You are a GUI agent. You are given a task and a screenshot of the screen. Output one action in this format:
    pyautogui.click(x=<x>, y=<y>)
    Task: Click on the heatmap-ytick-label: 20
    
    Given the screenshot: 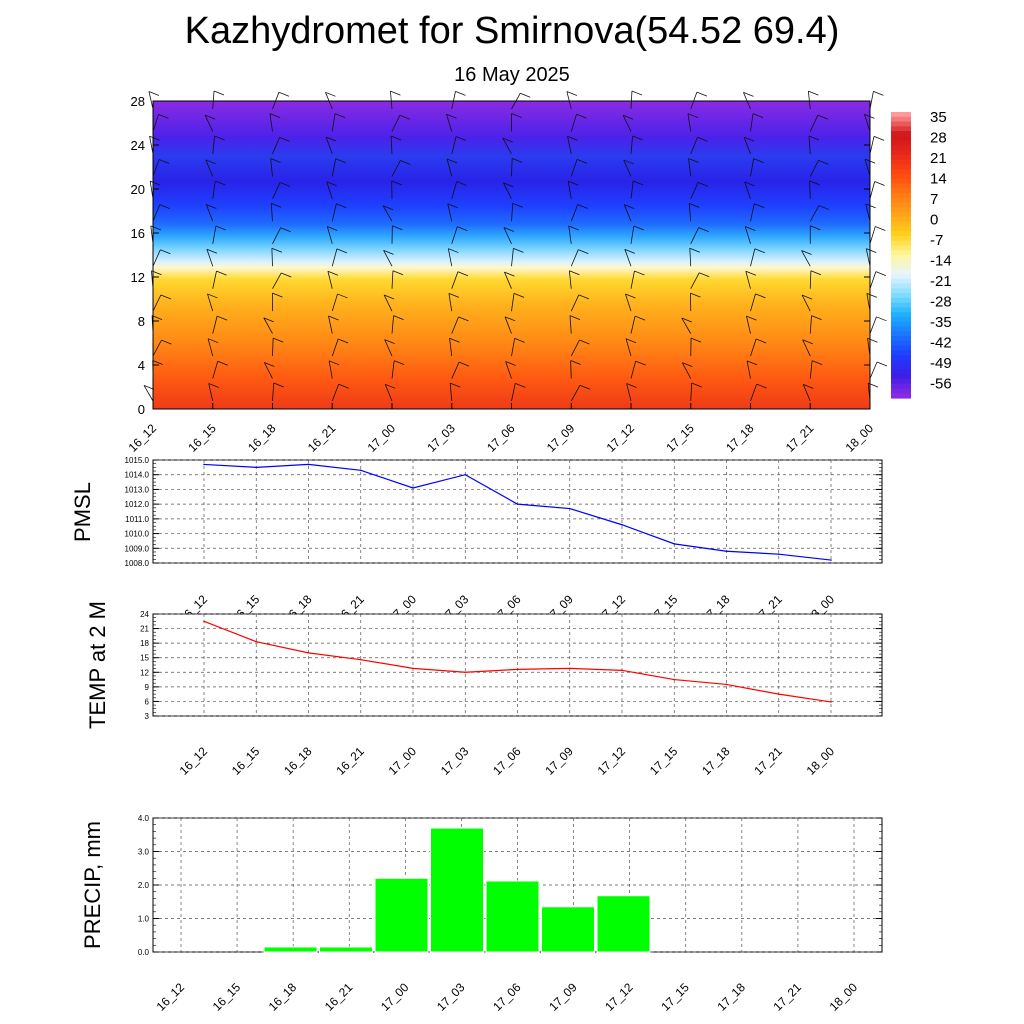 What is the action you would take?
    pyautogui.click(x=138, y=189)
    